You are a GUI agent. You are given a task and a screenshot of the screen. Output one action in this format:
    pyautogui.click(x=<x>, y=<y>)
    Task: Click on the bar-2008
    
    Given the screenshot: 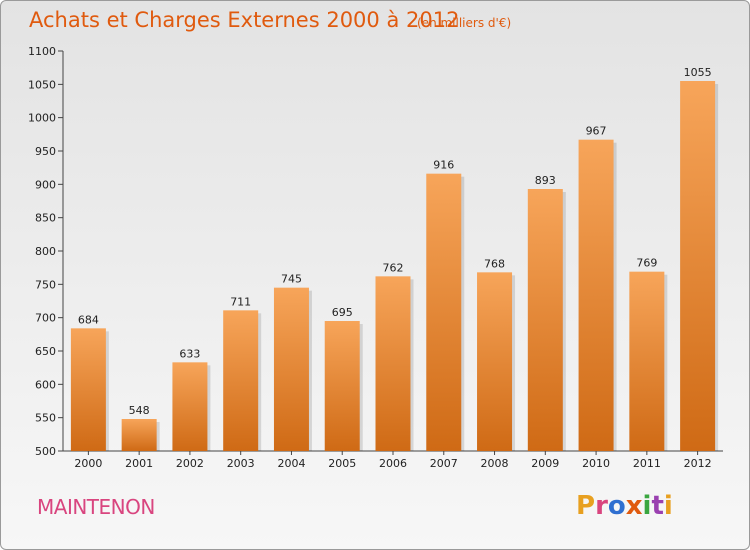 What is the action you would take?
    pyautogui.click(x=495, y=361)
    